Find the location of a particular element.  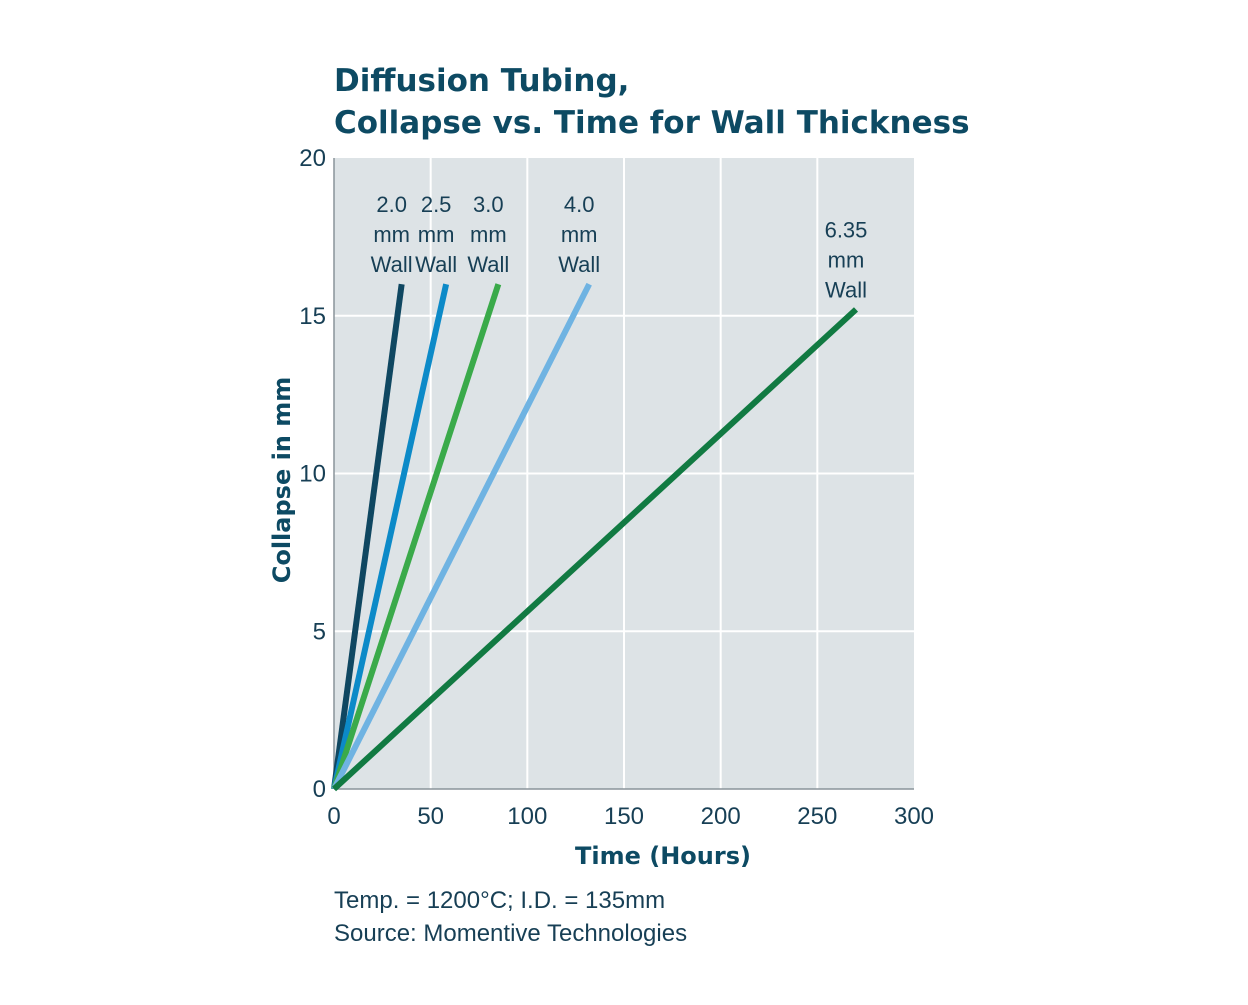

x-tick-label-250: 250 is located at coordinates (817, 816).